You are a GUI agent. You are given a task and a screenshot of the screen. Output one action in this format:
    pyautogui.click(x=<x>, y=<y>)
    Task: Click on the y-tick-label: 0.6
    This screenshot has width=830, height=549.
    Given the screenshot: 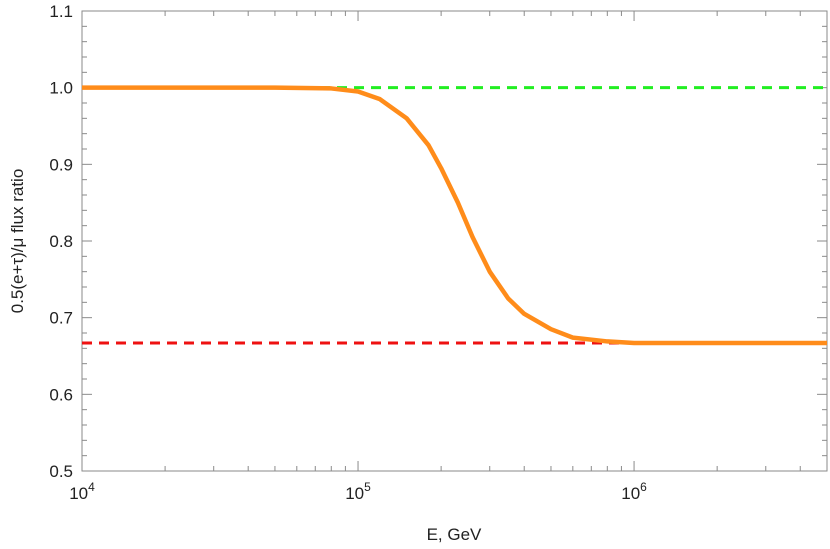 What is the action you would take?
    pyautogui.click(x=61, y=394)
    